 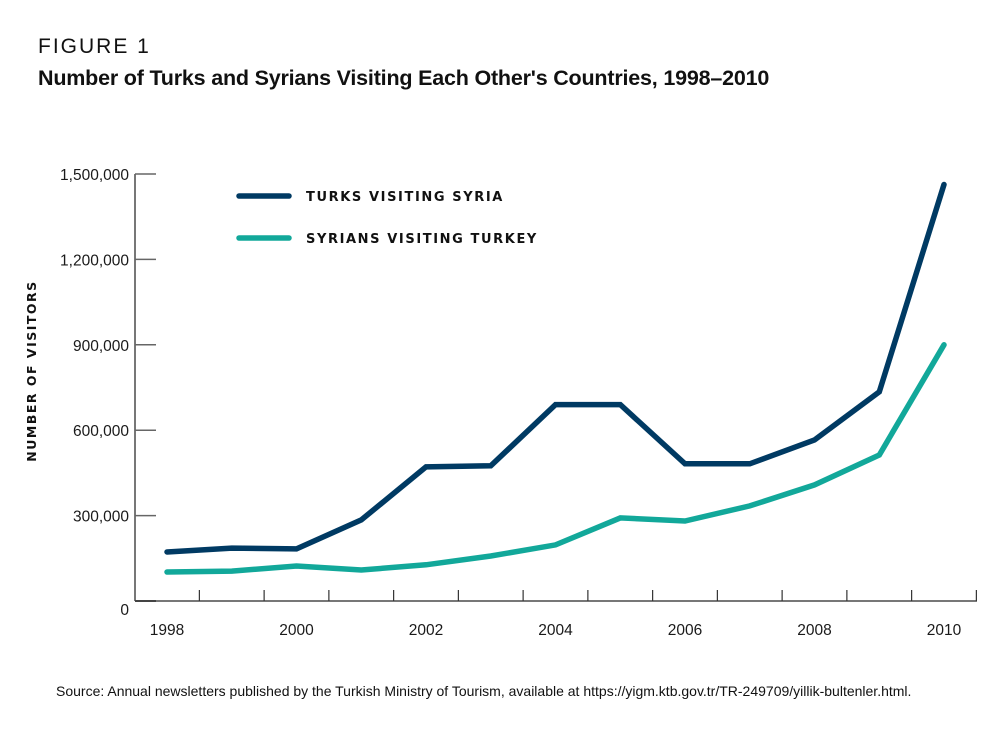 What do you see at coordinates (94, 46) in the screenshot?
I see `figure-label: FIGURE 1` at bounding box center [94, 46].